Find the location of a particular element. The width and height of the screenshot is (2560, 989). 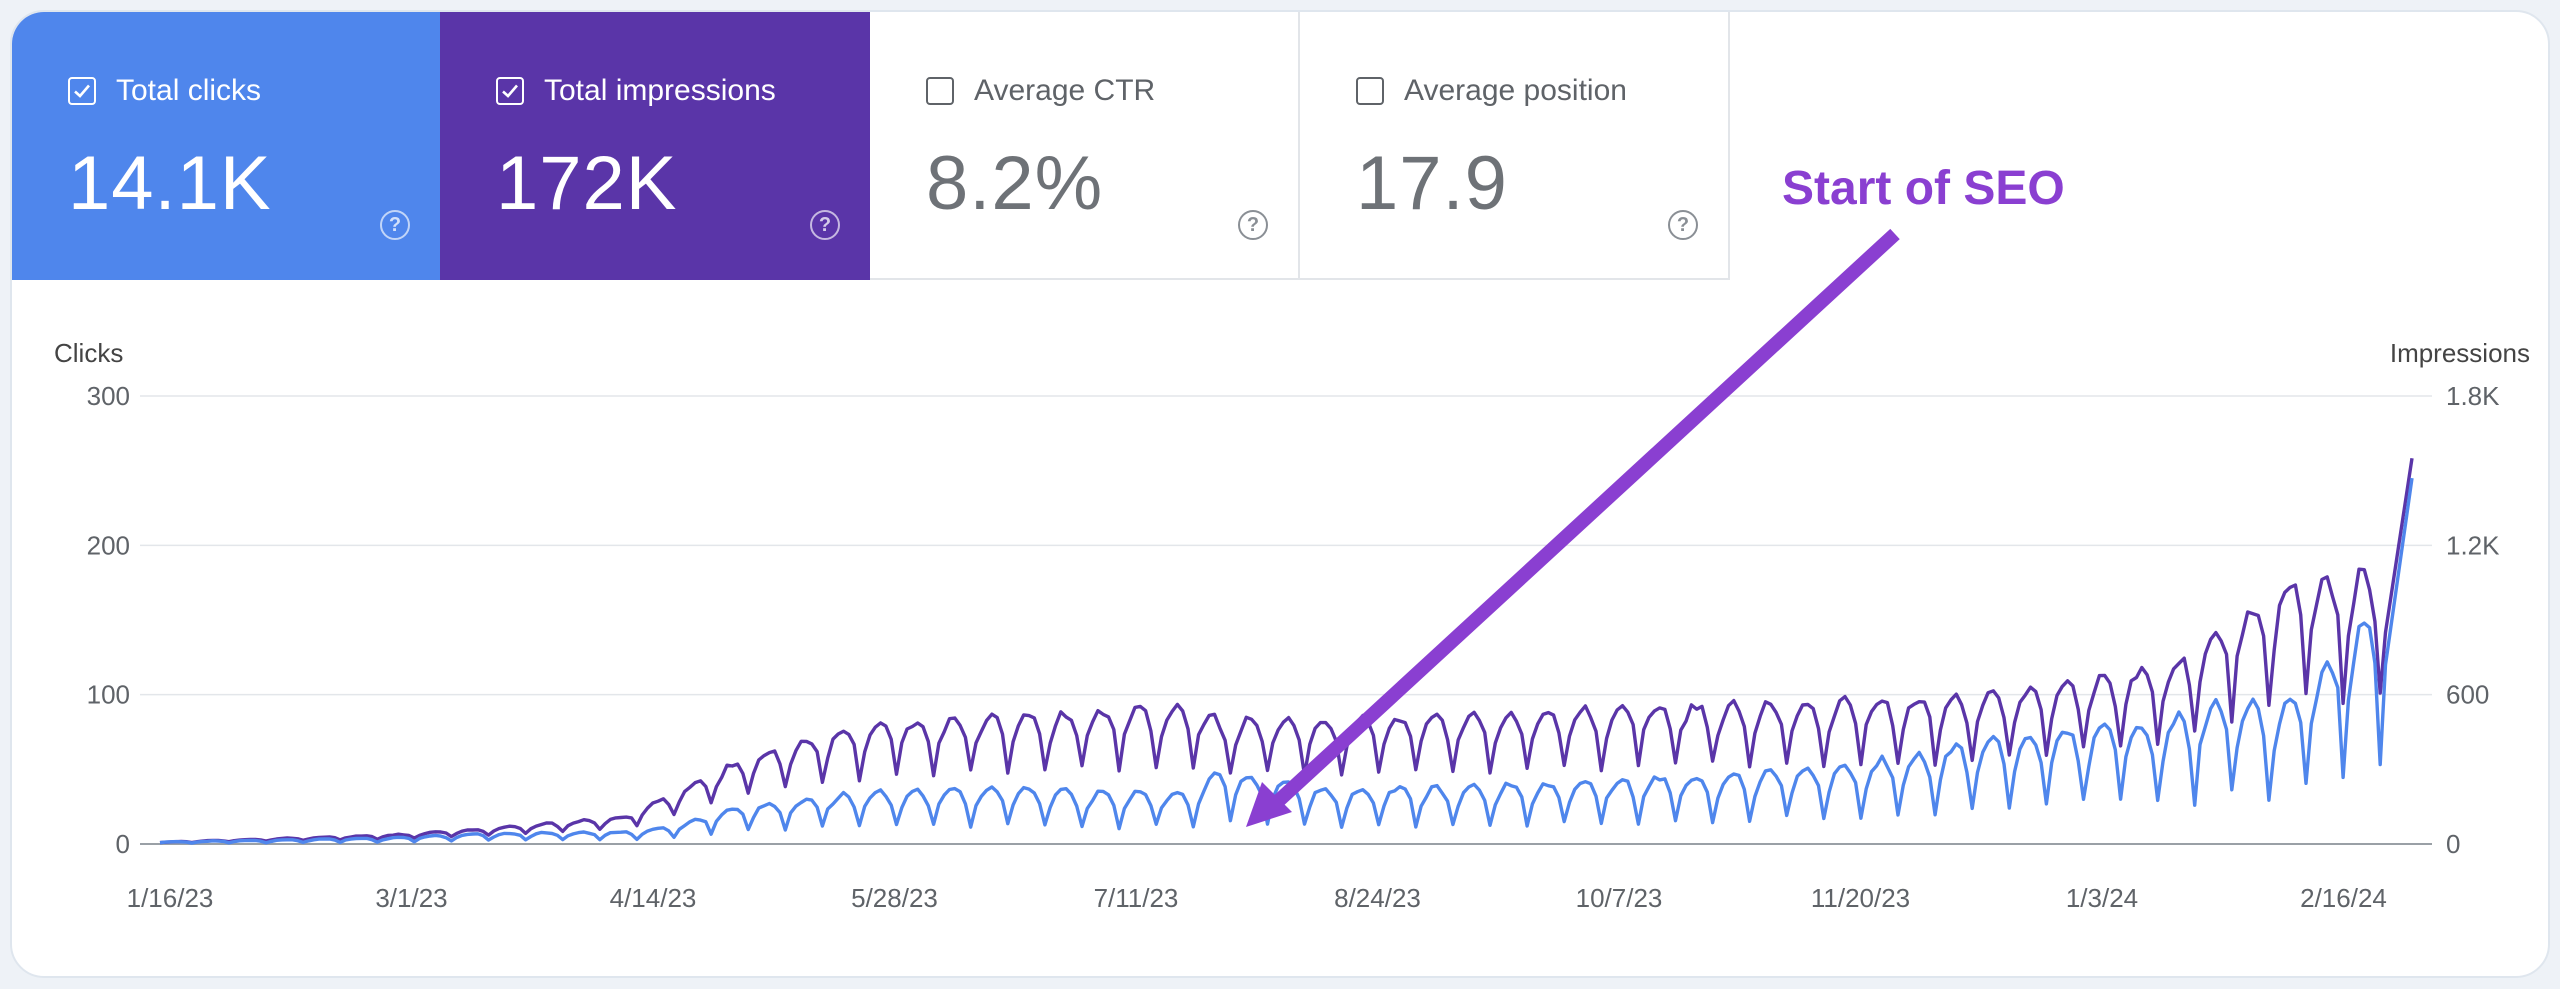

y-tick-label-left: 0 is located at coordinates (123, 844).